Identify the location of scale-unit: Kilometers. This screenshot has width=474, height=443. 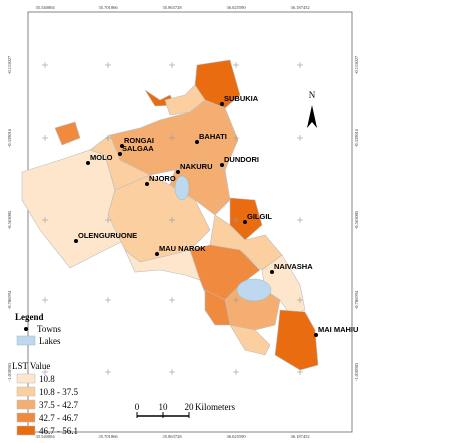
(215, 407).